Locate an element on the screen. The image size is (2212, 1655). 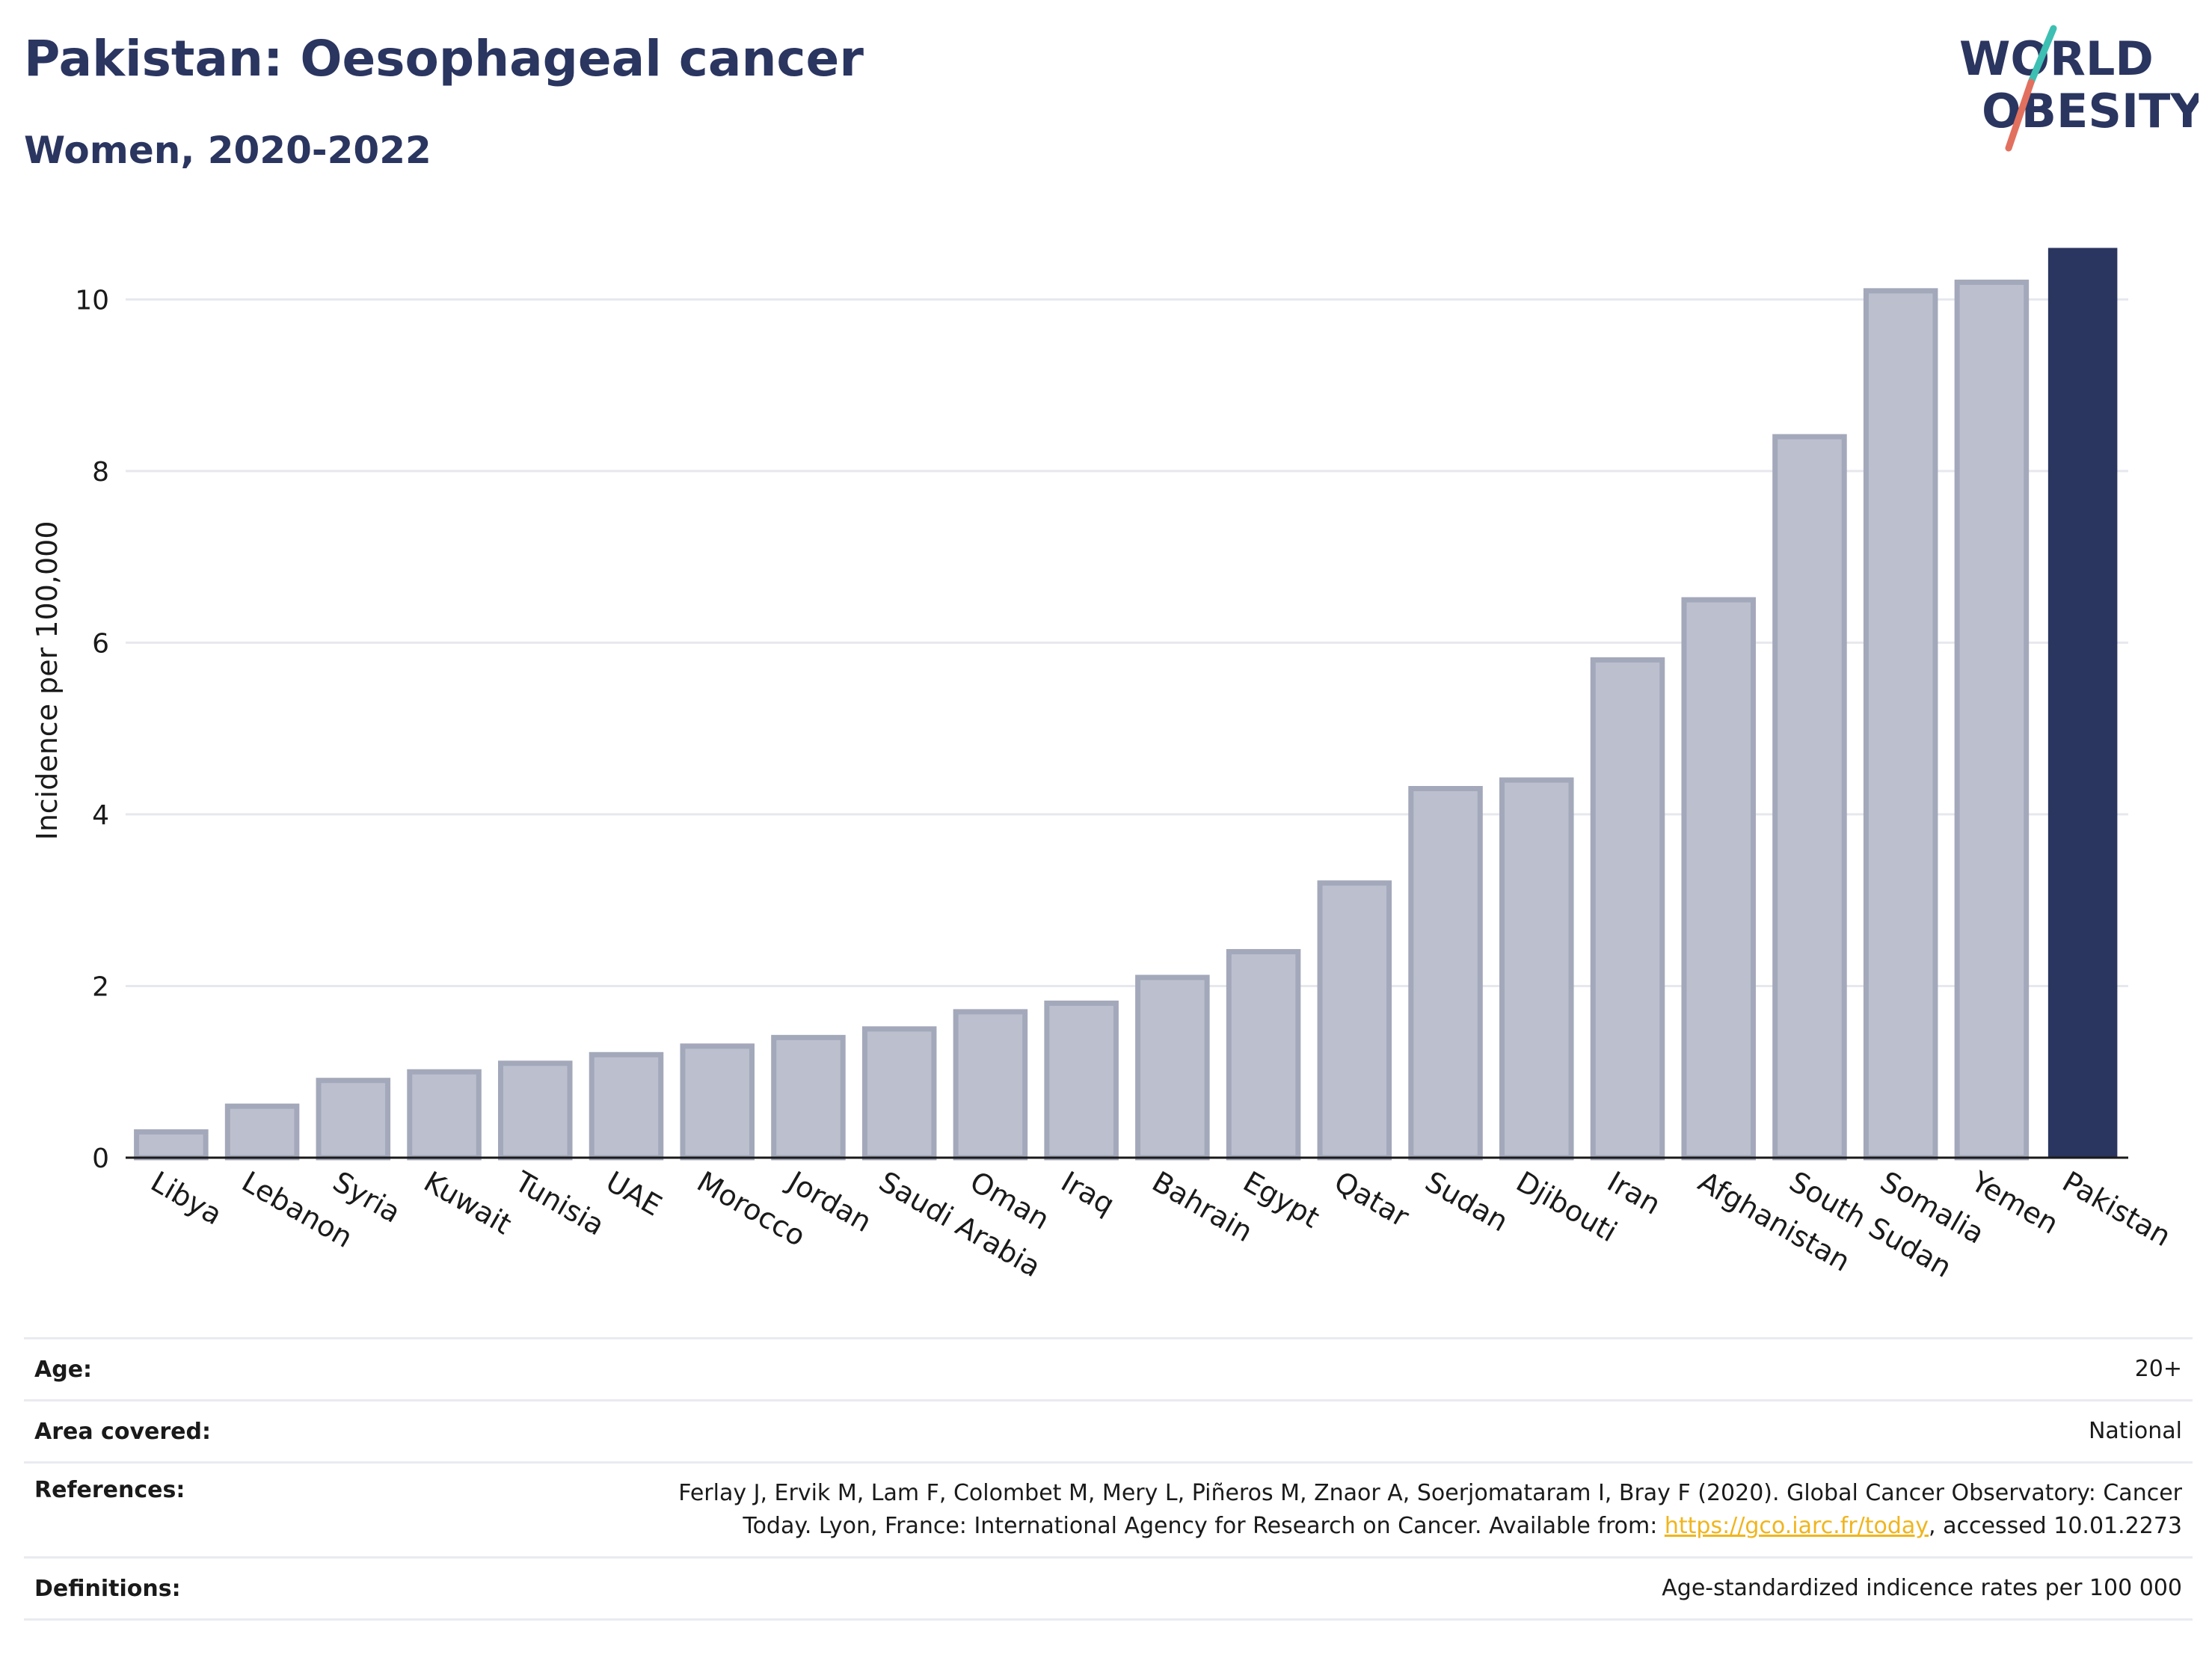
logo-slash-teal is located at coordinates (2042, 55).